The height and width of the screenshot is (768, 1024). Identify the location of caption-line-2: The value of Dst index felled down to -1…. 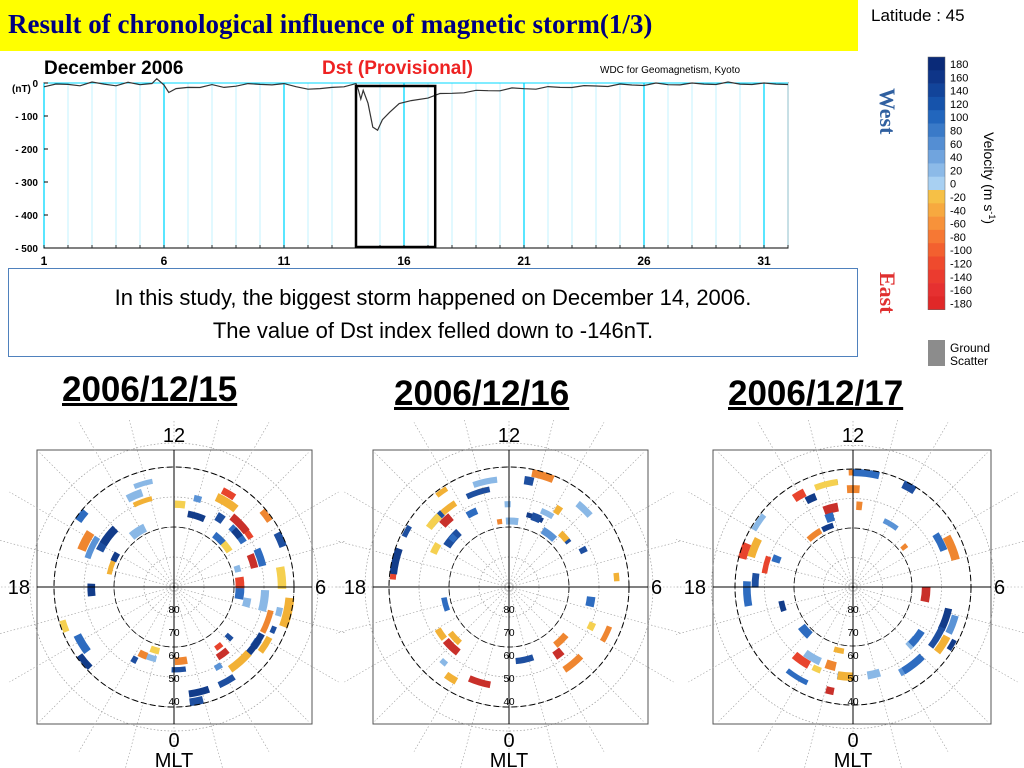
(433, 330).